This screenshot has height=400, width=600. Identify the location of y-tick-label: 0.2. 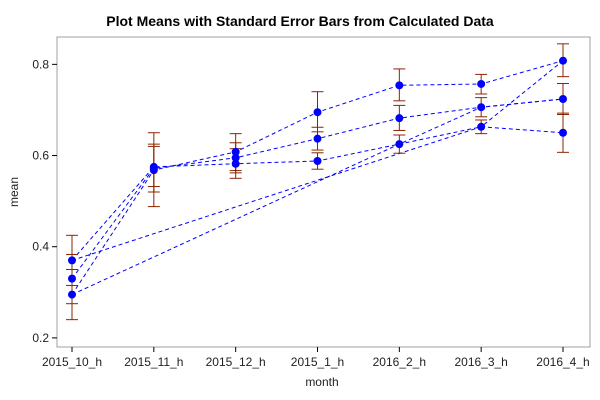
(40, 338).